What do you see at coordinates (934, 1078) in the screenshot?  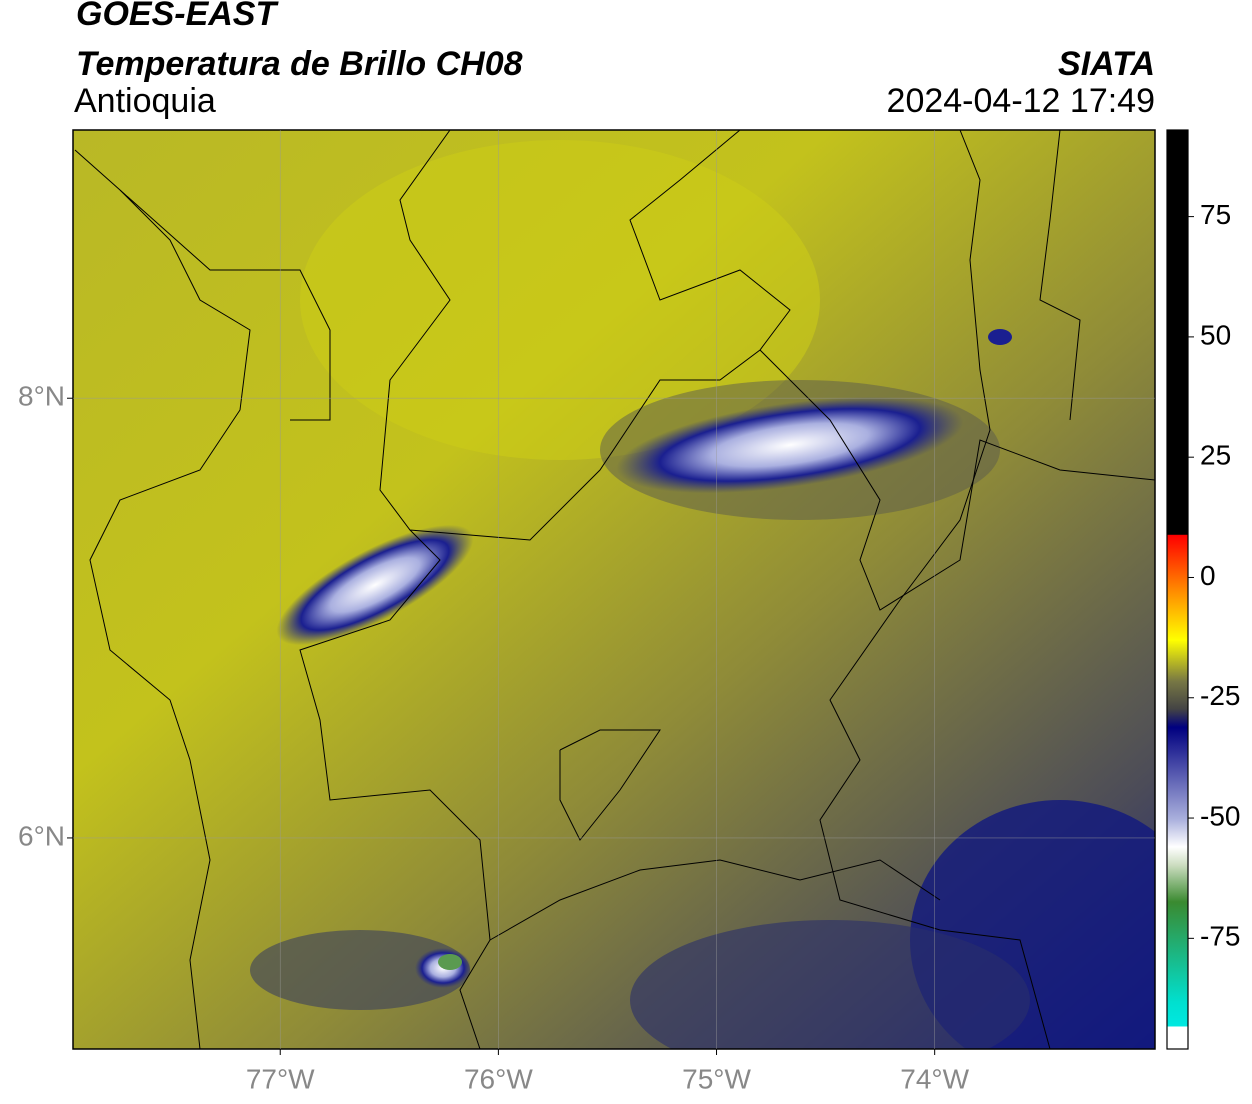 I see `x-tick-label: 74°W` at bounding box center [934, 1078].